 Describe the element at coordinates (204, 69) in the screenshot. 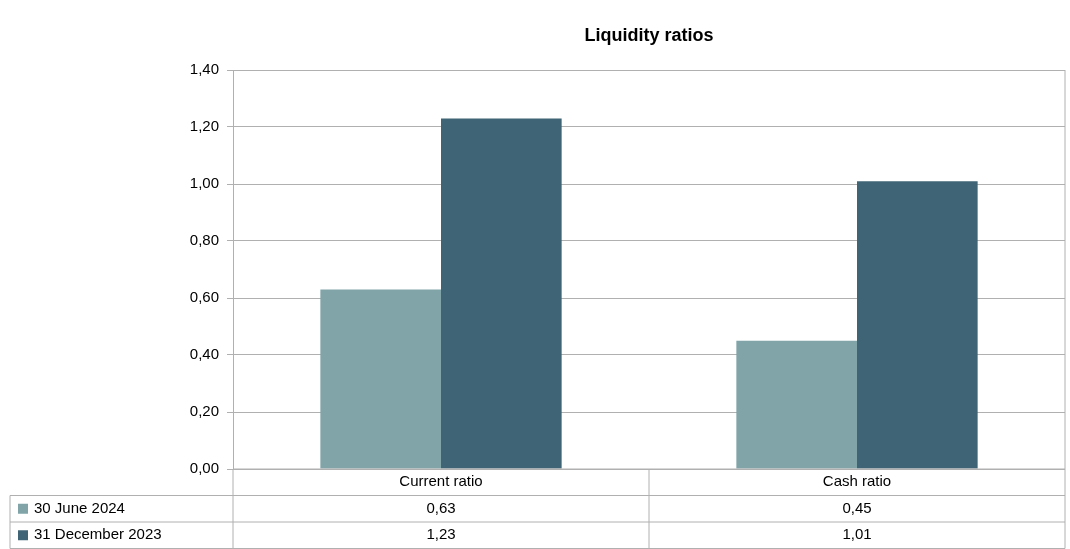

I see `y-tick-label: 1,40` at that location.